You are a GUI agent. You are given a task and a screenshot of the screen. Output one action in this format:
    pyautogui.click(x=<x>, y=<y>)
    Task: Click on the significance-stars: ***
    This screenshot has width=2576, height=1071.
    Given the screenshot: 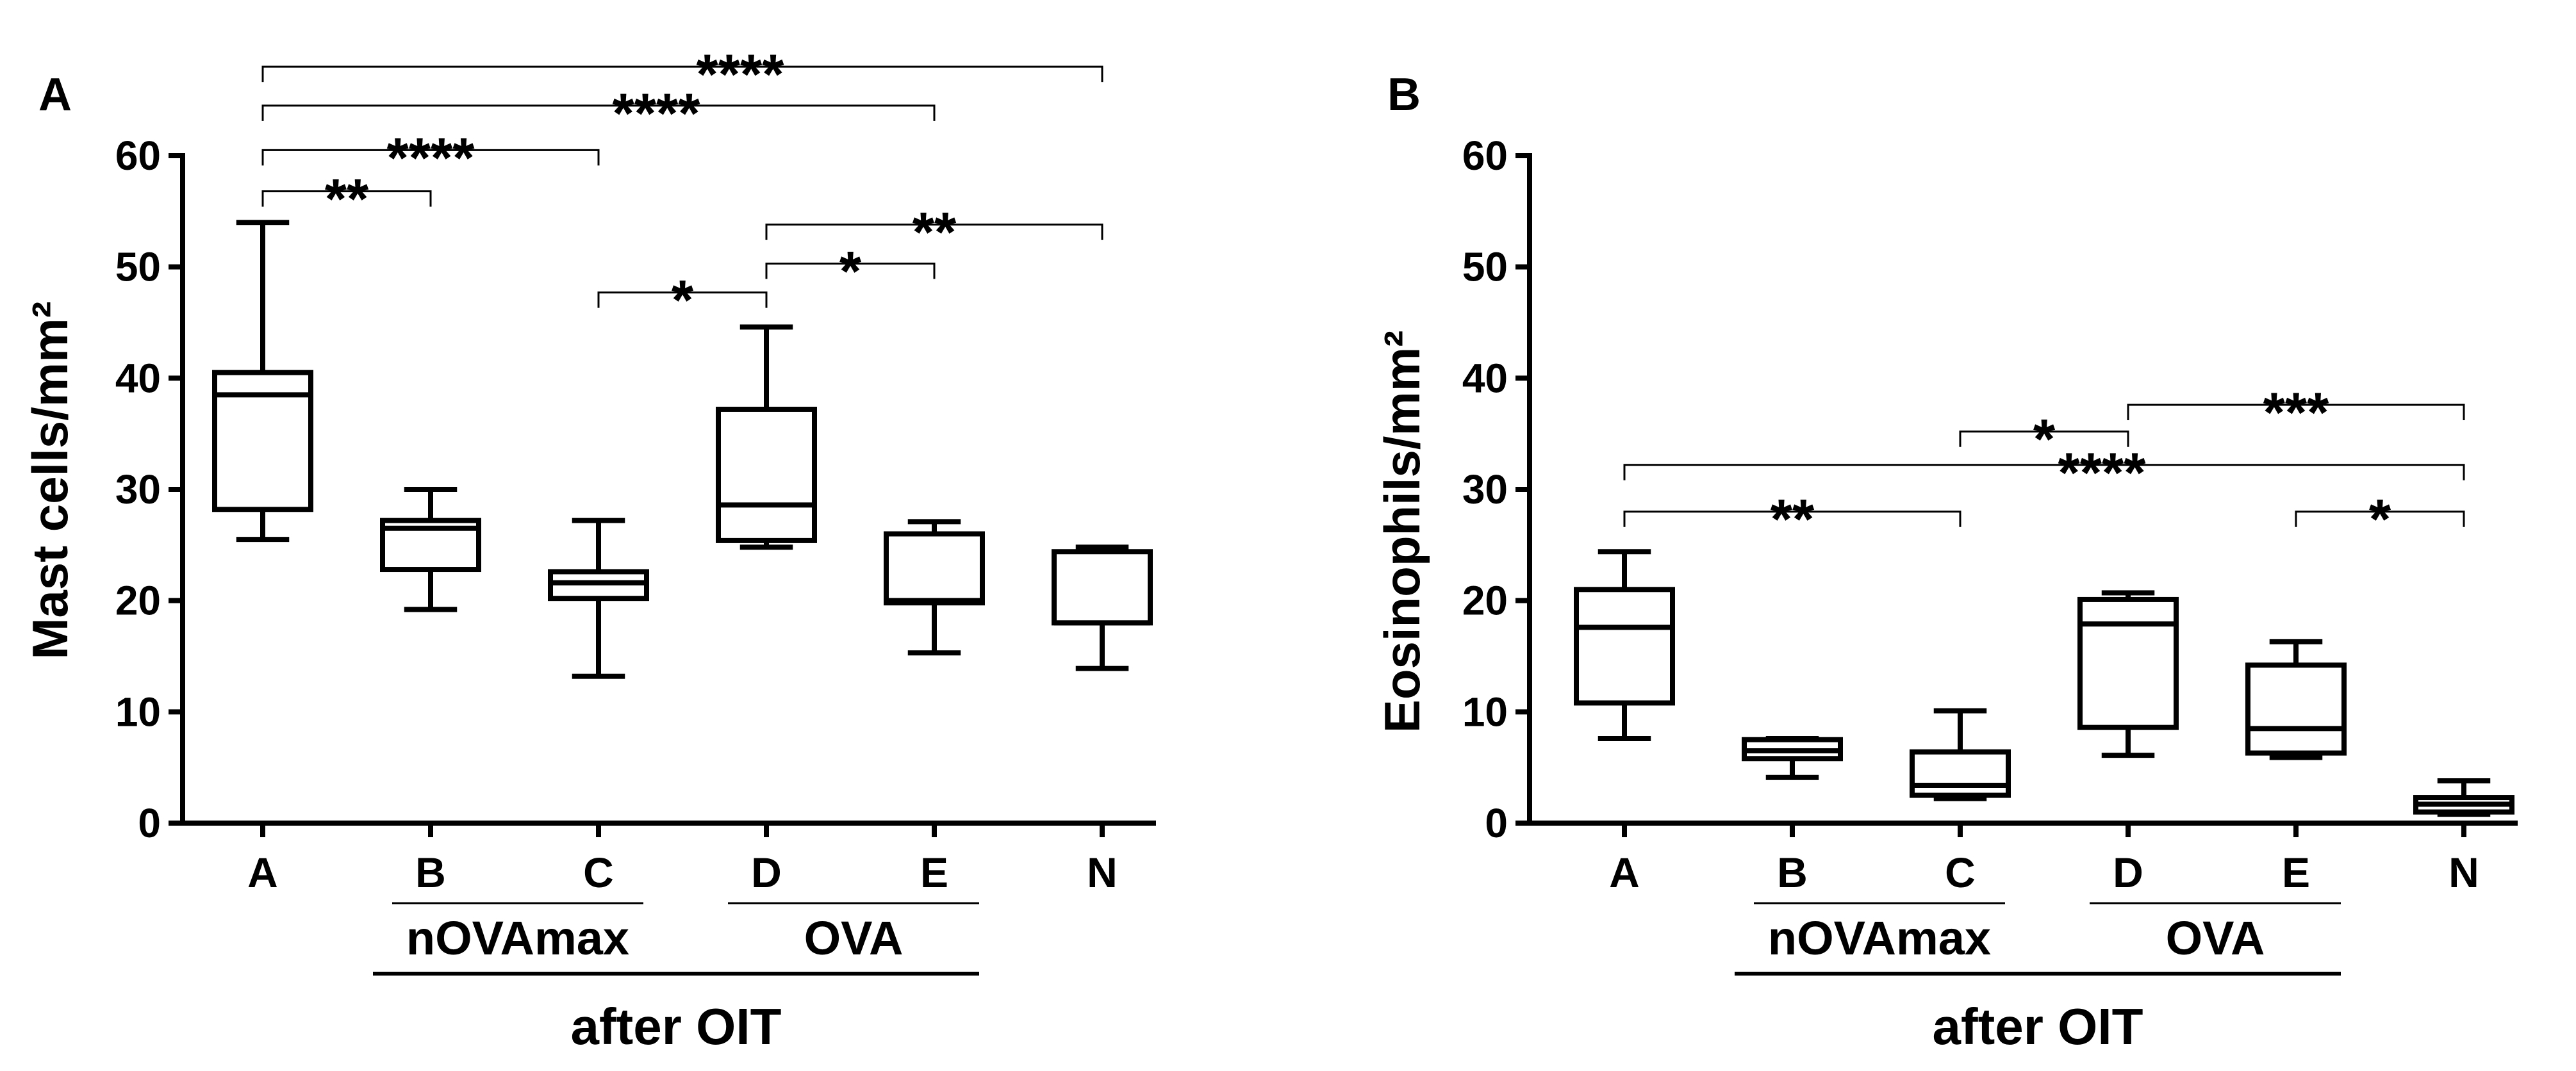 What is the action you would take?
    pyautogui.click(x=2296, y=412)
    